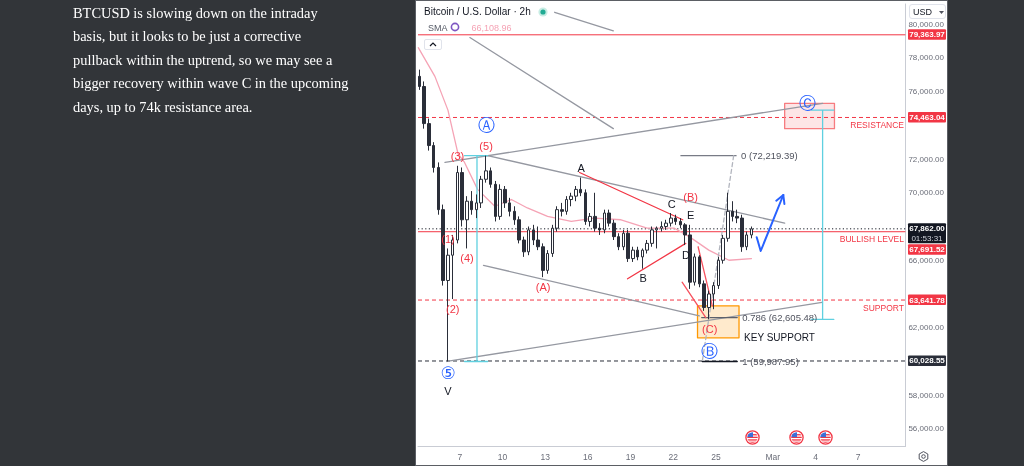 The width and height of the screenshot is (1024, 466). What do you see at coordinates (779, 338) in the screenshot?
I see `annotation: KEY SUPPORT` at bounding box center [779, 338].